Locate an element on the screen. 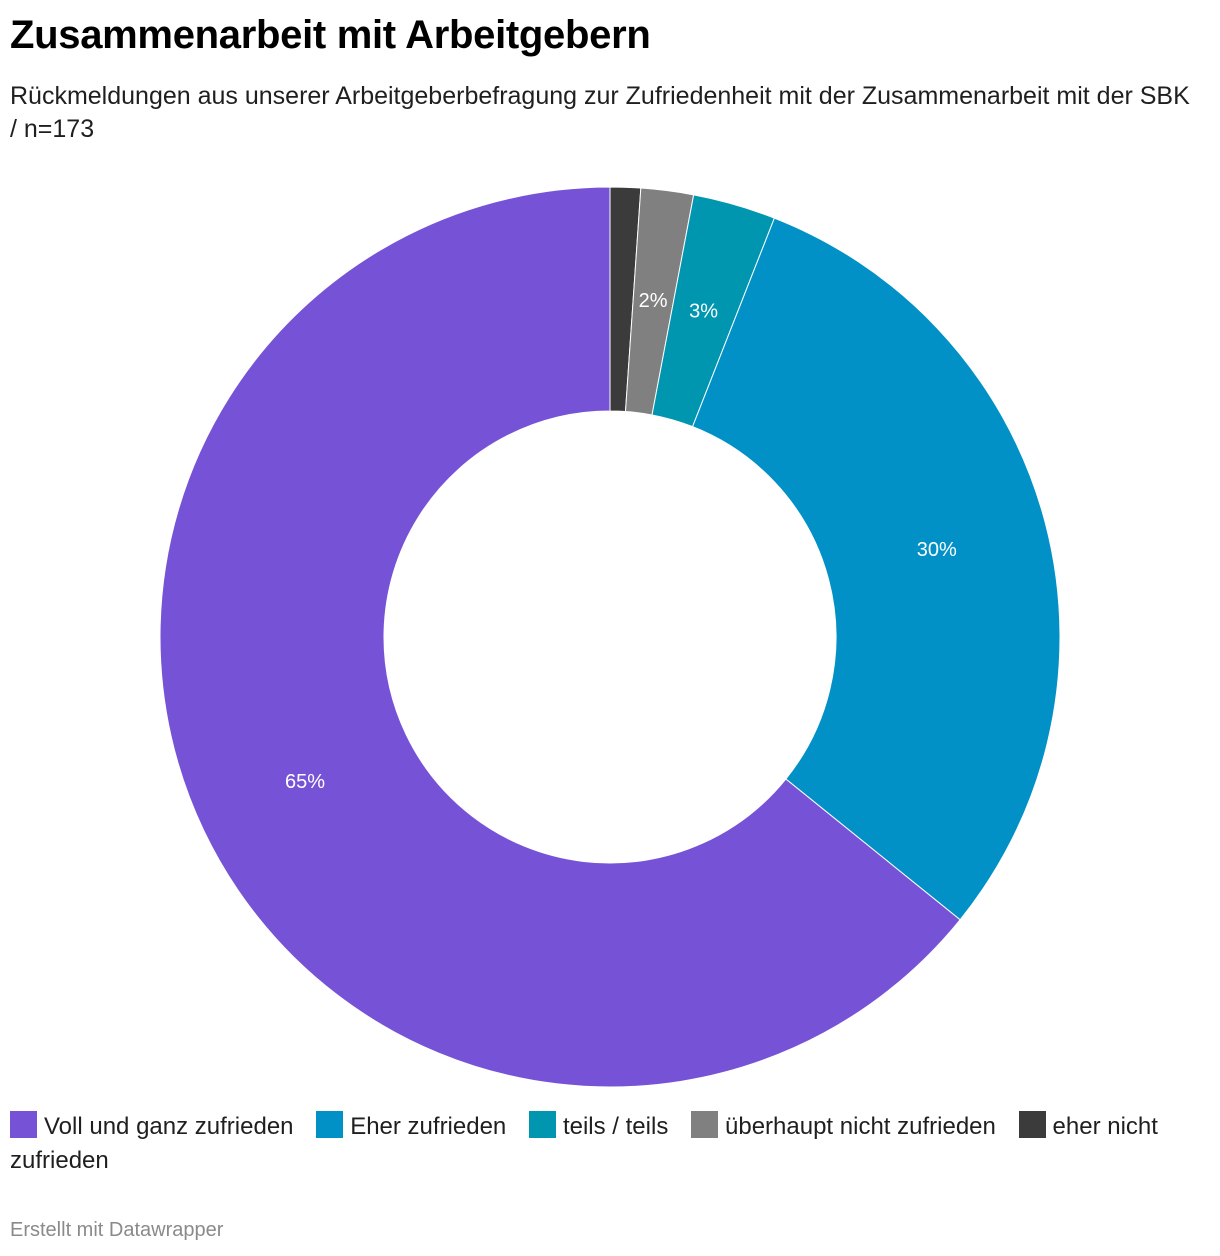 The image size is (1220, 1256). legend-label: eher nicht zufrieden is located at coordinates (584, 1143).